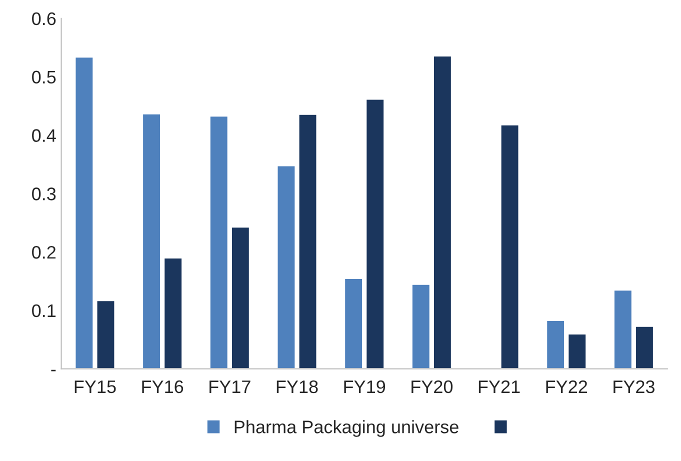 The image size is (681, 461). Describe the element at coordinates (346, 428) in the screenshot. I see `legend-label: Pharma Packaging universe` at that location.